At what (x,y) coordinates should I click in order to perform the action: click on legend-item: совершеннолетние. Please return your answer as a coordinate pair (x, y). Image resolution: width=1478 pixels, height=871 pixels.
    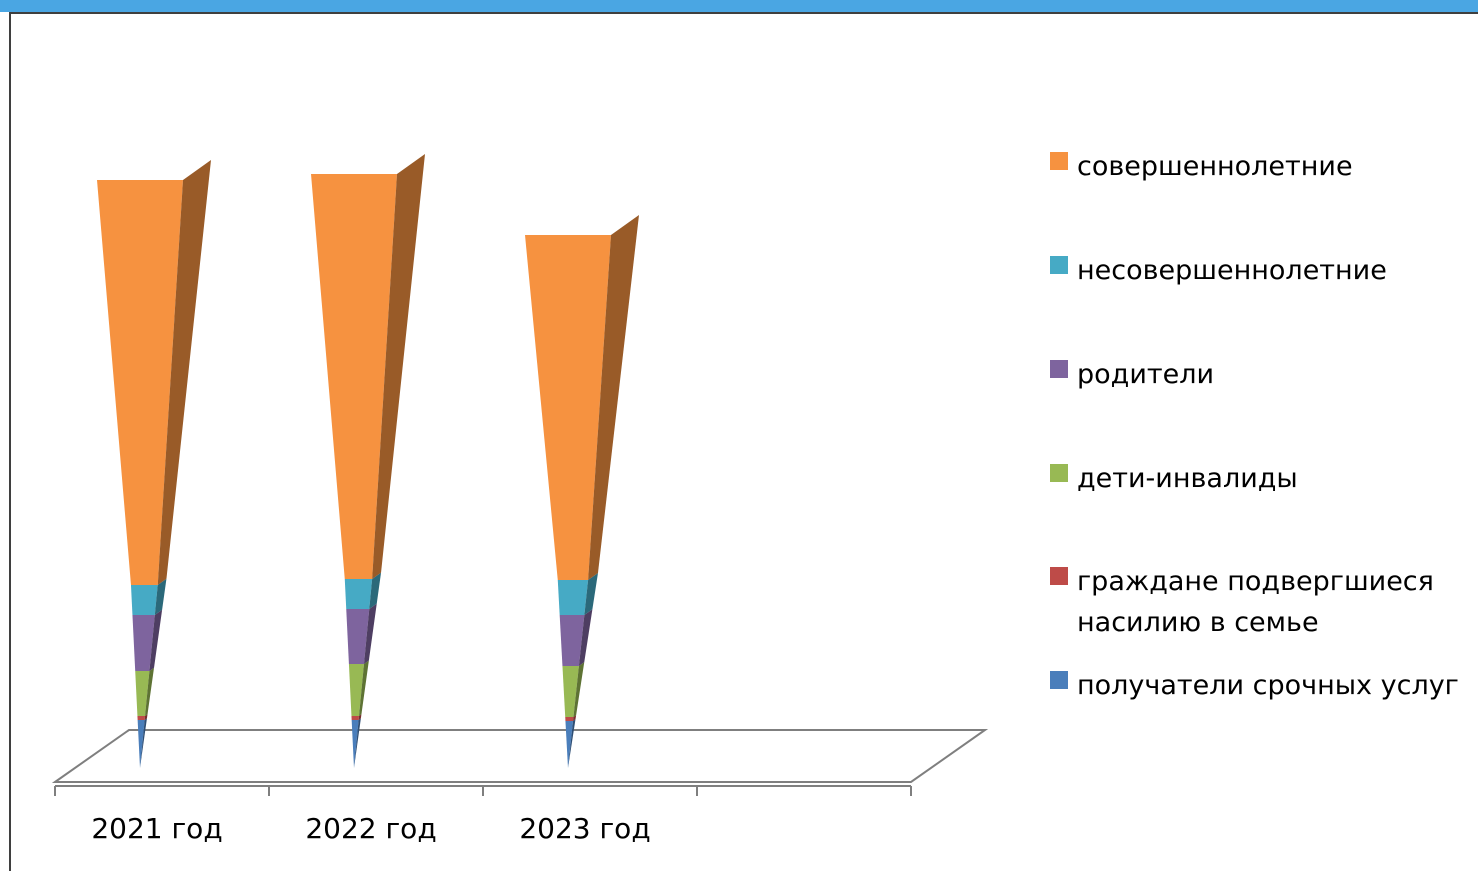
    Looking at the image, I should click on (1263, 166).